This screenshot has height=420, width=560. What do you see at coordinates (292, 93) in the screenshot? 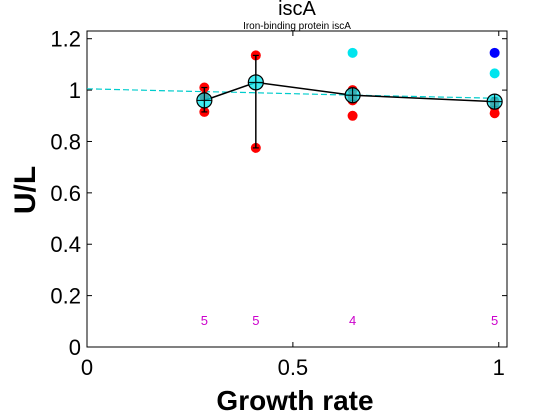
I see `trend-line` at bounding box center [292, 93].